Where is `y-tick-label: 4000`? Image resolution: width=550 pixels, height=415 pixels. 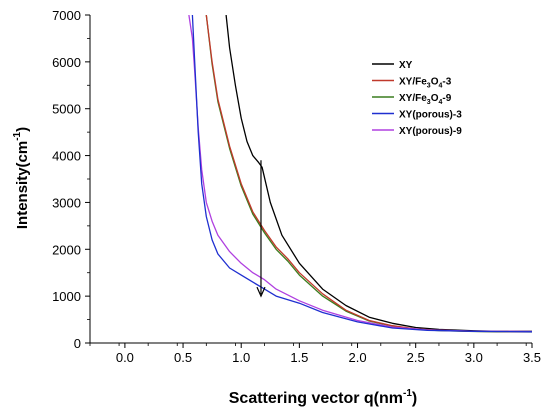 y-tick-label: 4000 is located at coordinates (66, 156).